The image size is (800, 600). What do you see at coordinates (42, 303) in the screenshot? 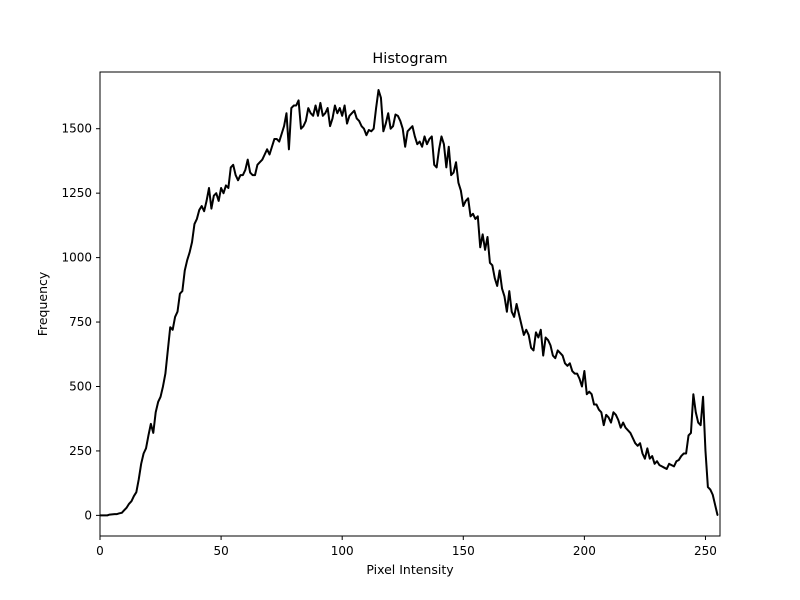
I see `y-axis-label: Frequency` at bounding box center [42, 303].